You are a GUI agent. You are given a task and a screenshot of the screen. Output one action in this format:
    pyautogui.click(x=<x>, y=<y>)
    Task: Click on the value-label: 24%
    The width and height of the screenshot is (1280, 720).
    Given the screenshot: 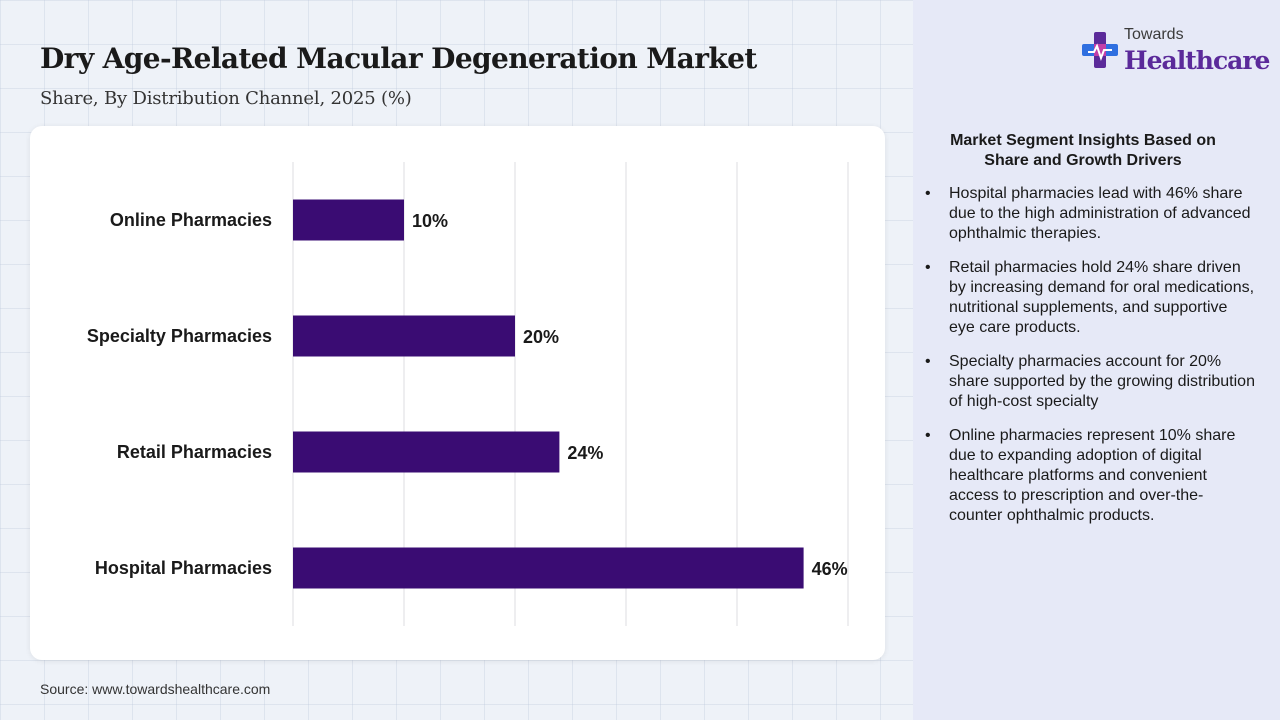 What is the action you would take?
    pyautogui.click(x=585, y=453)
    